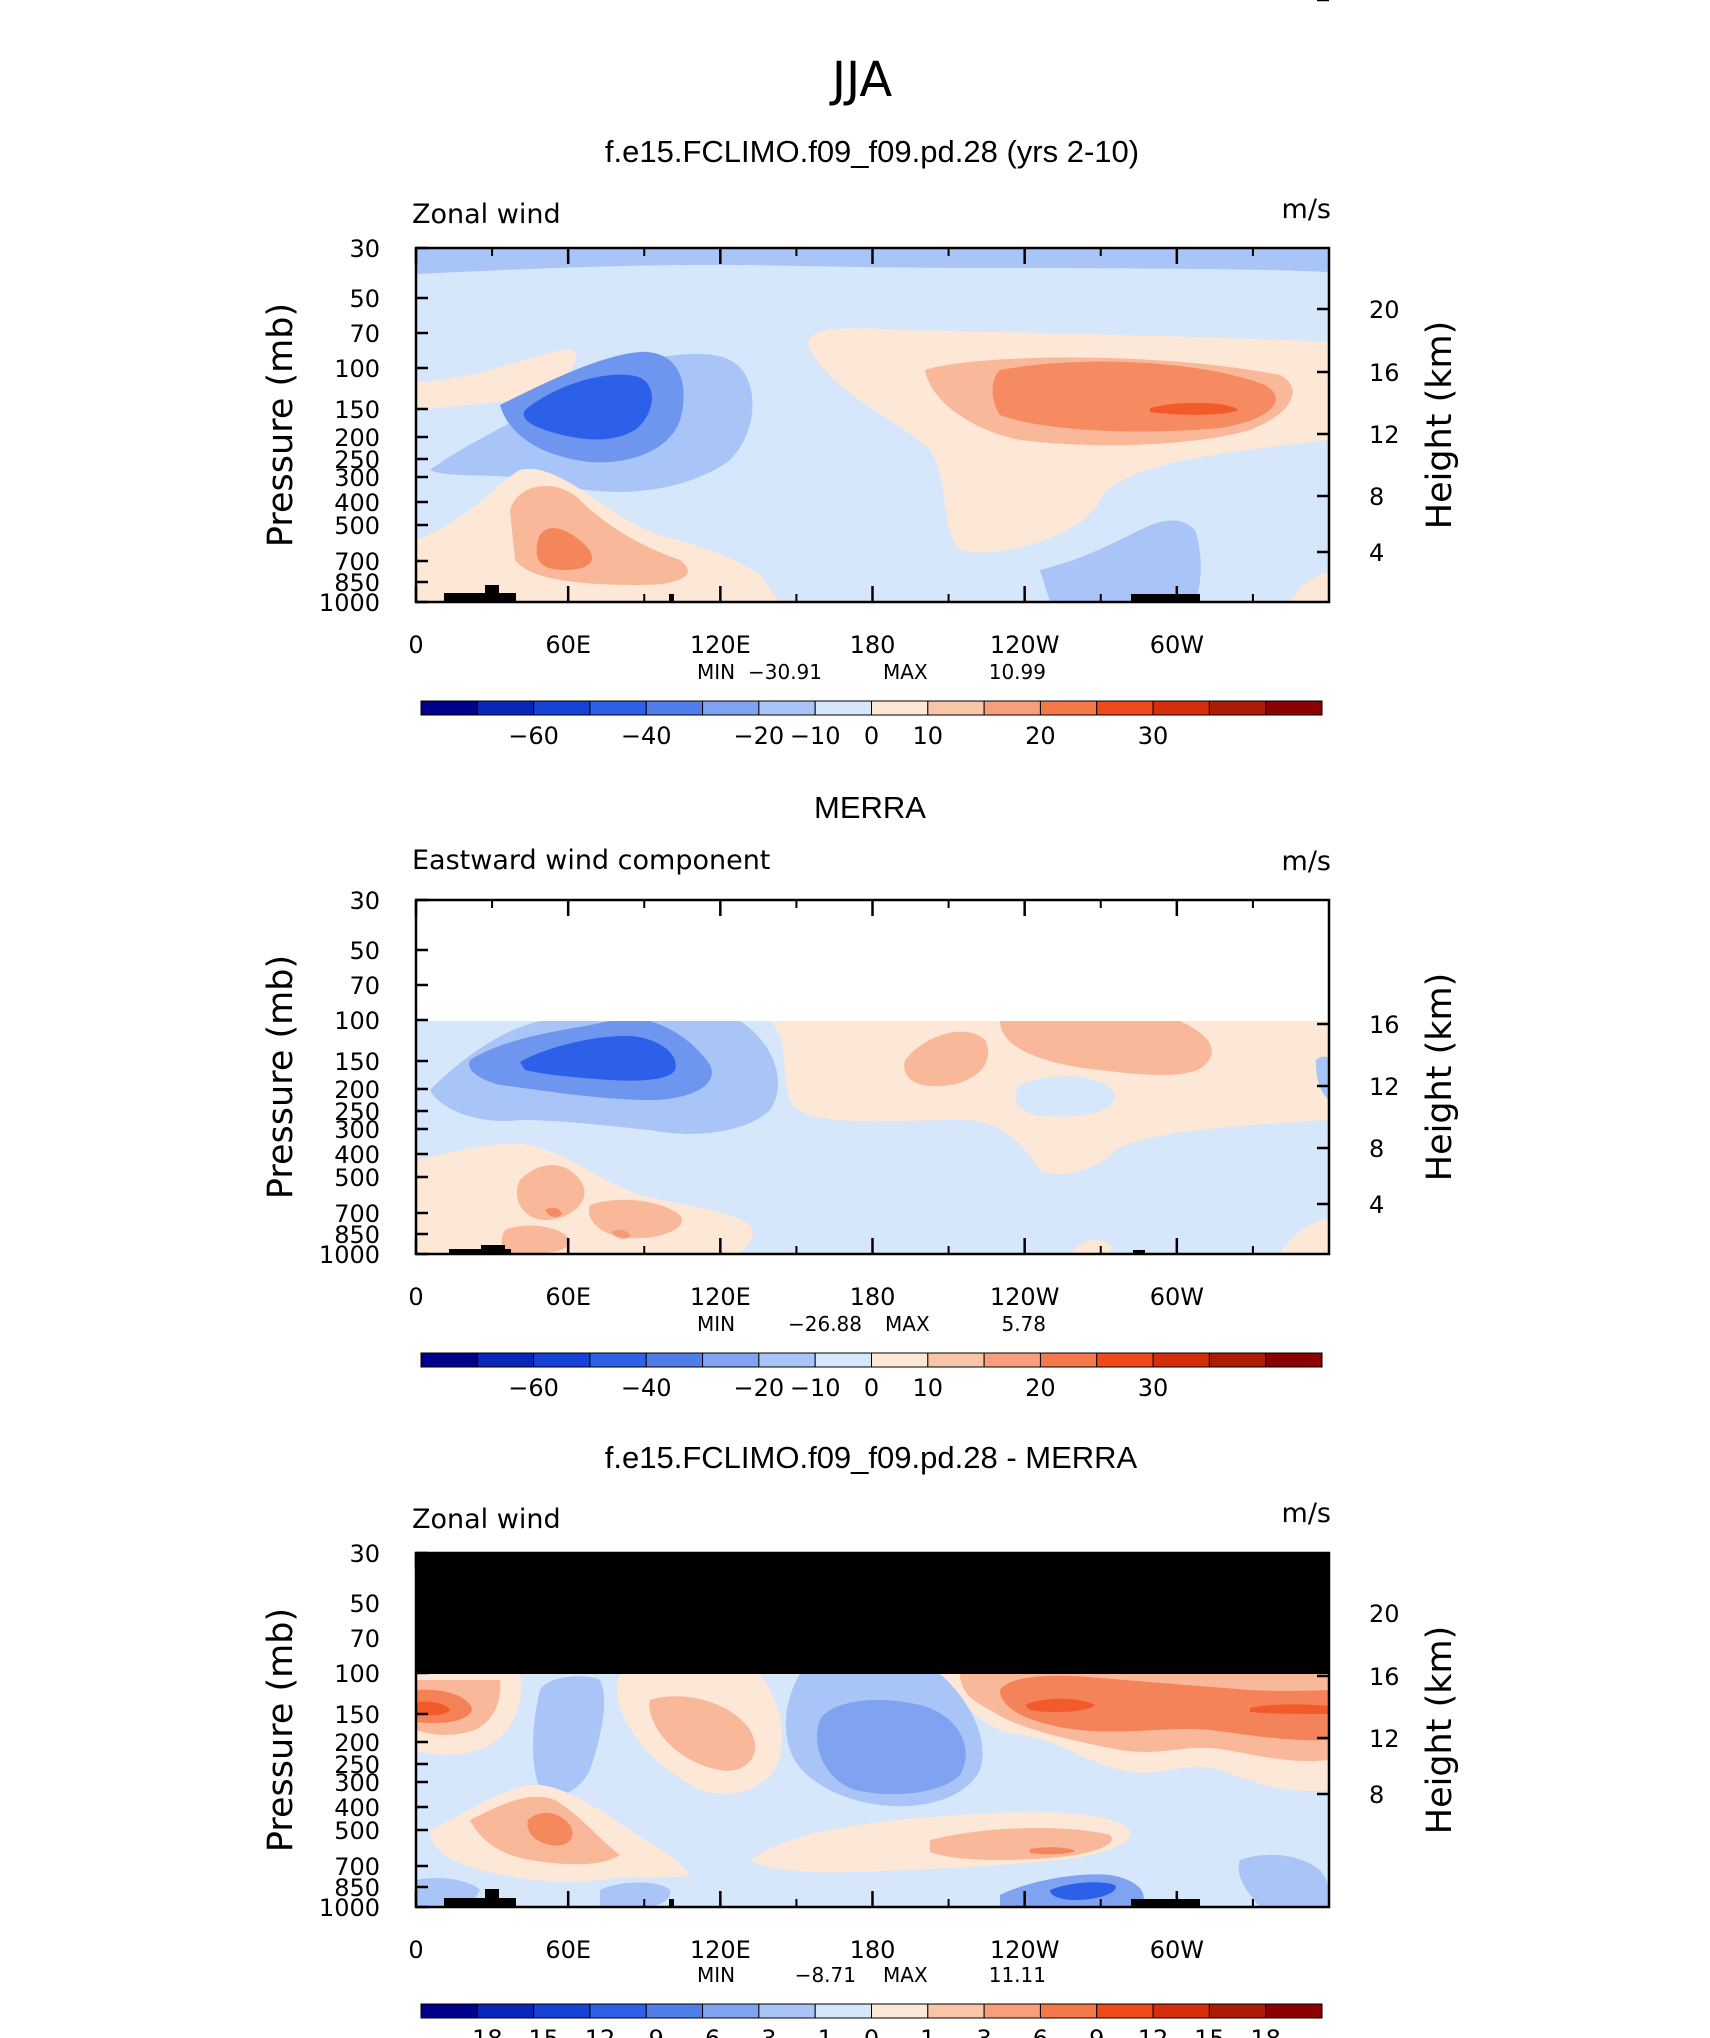  I want to click on colorbar-label: 20, so click(1040, 736).